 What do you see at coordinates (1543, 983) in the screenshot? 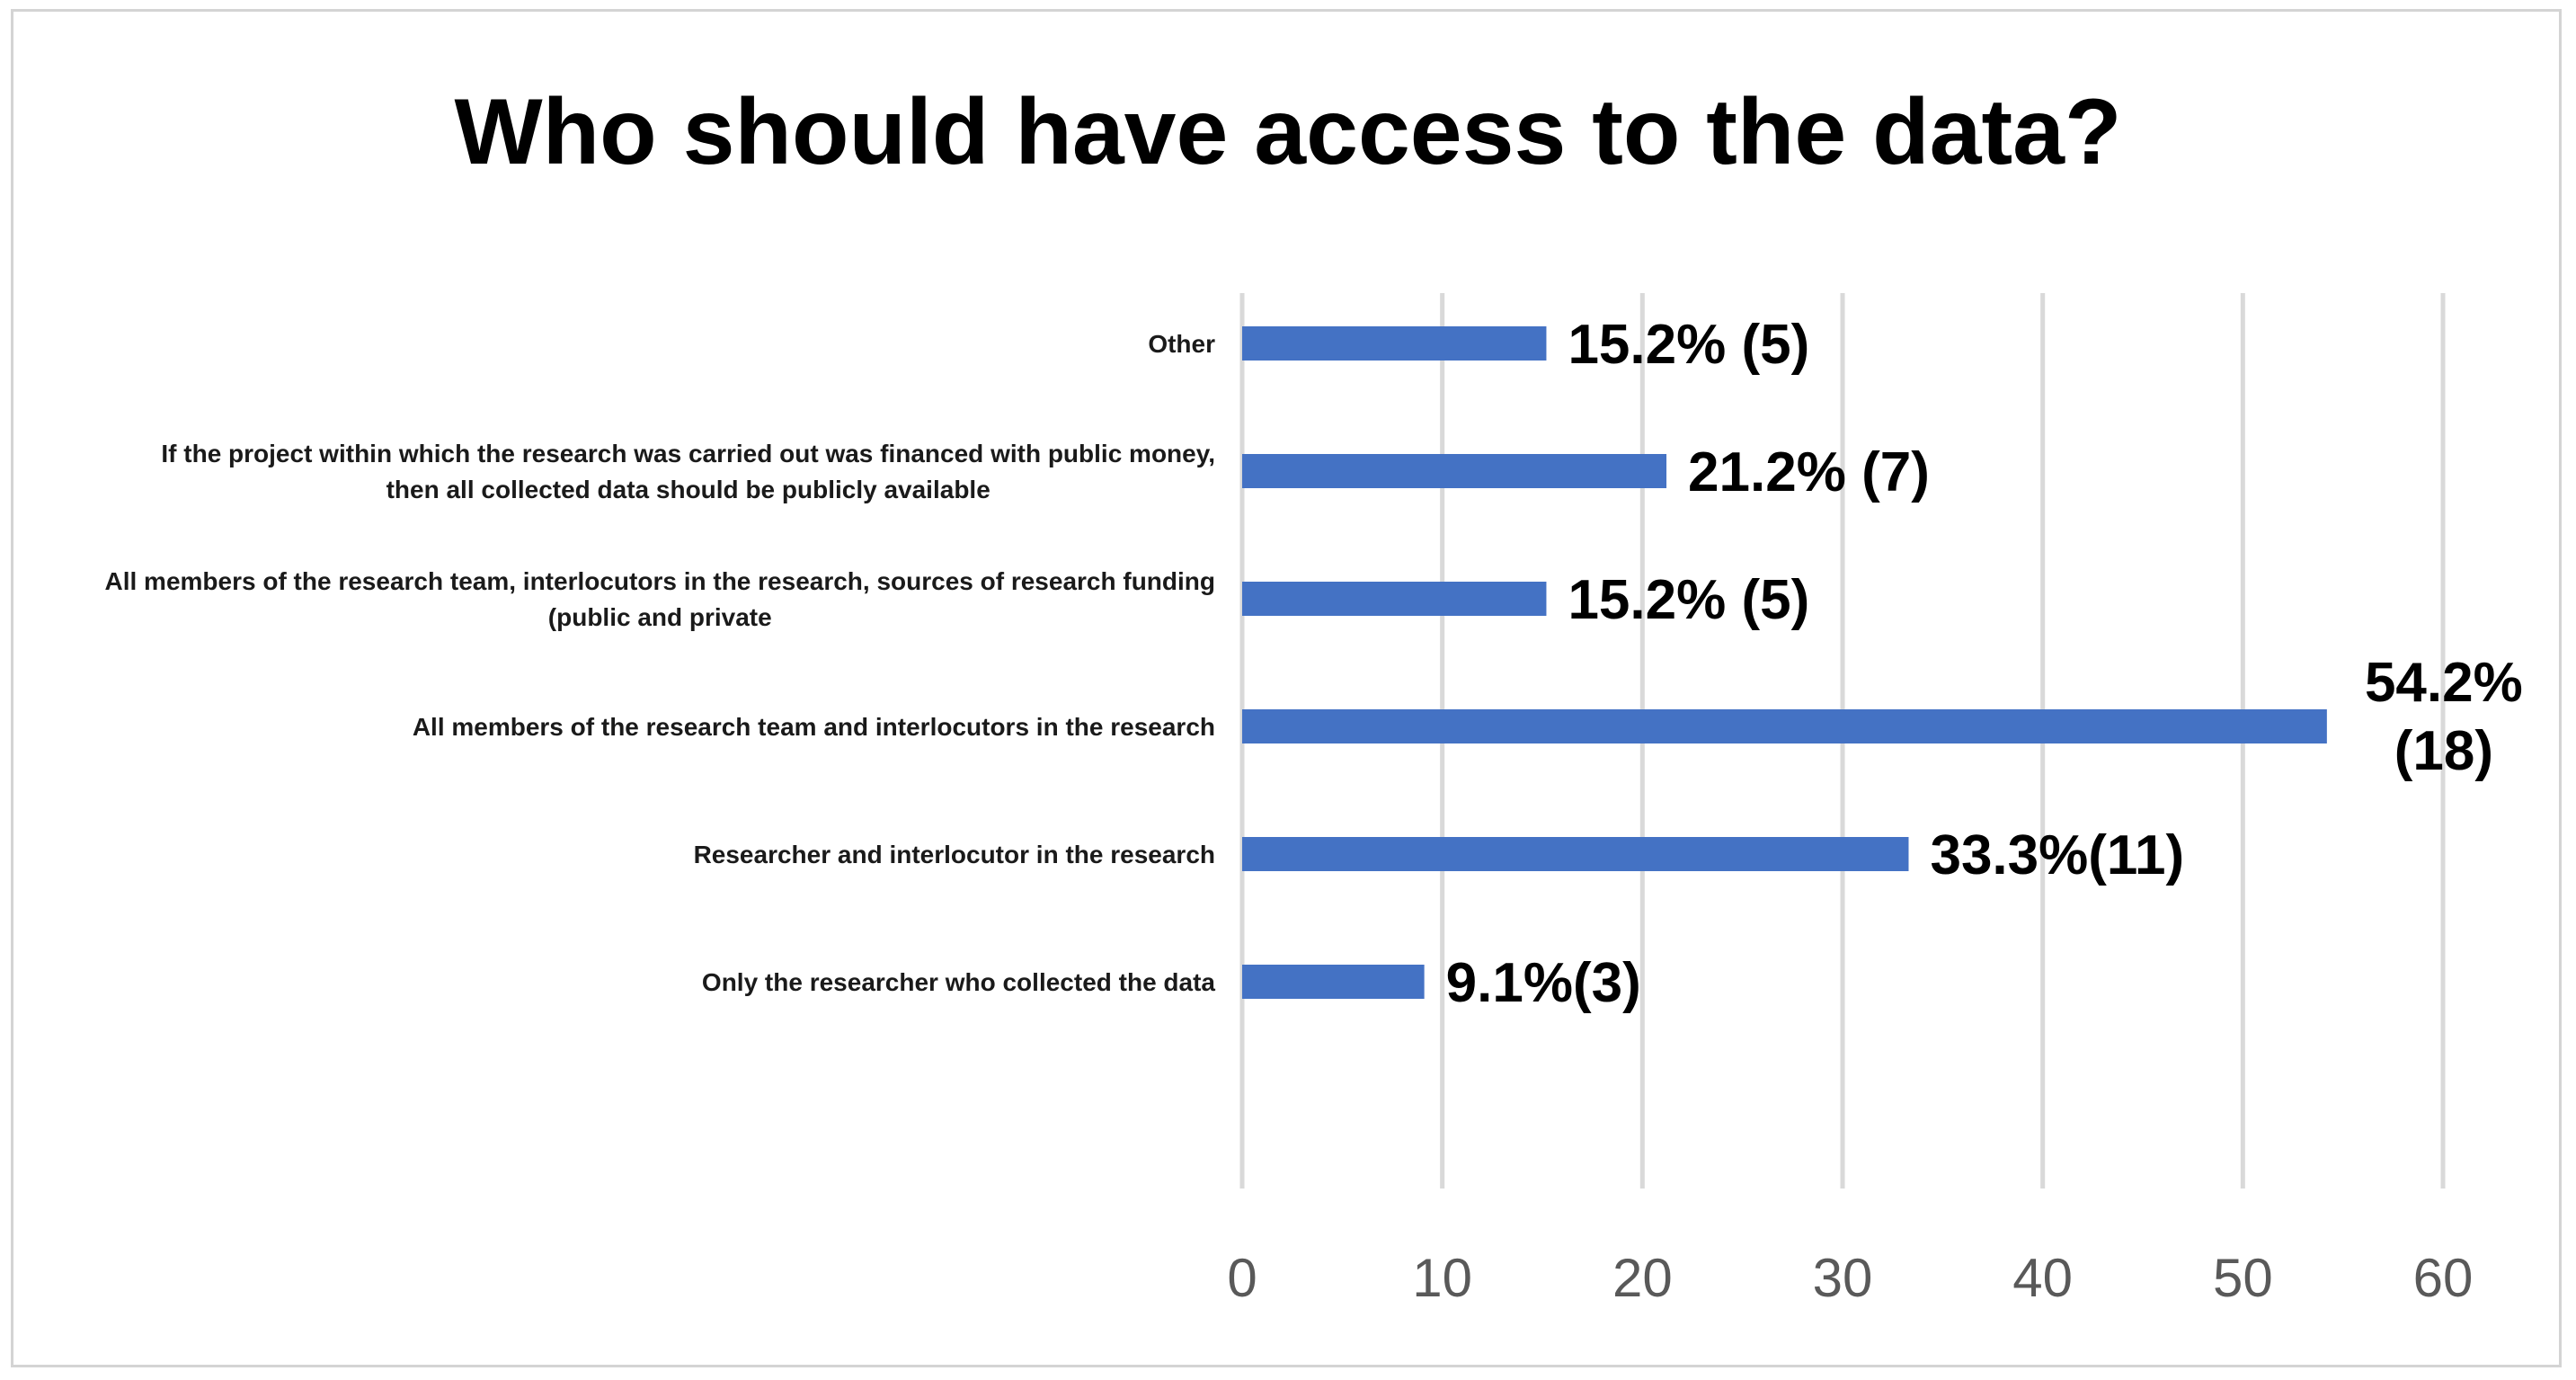
I see `data-label: 9.1%(3)` at bounding box center [1543, 983].